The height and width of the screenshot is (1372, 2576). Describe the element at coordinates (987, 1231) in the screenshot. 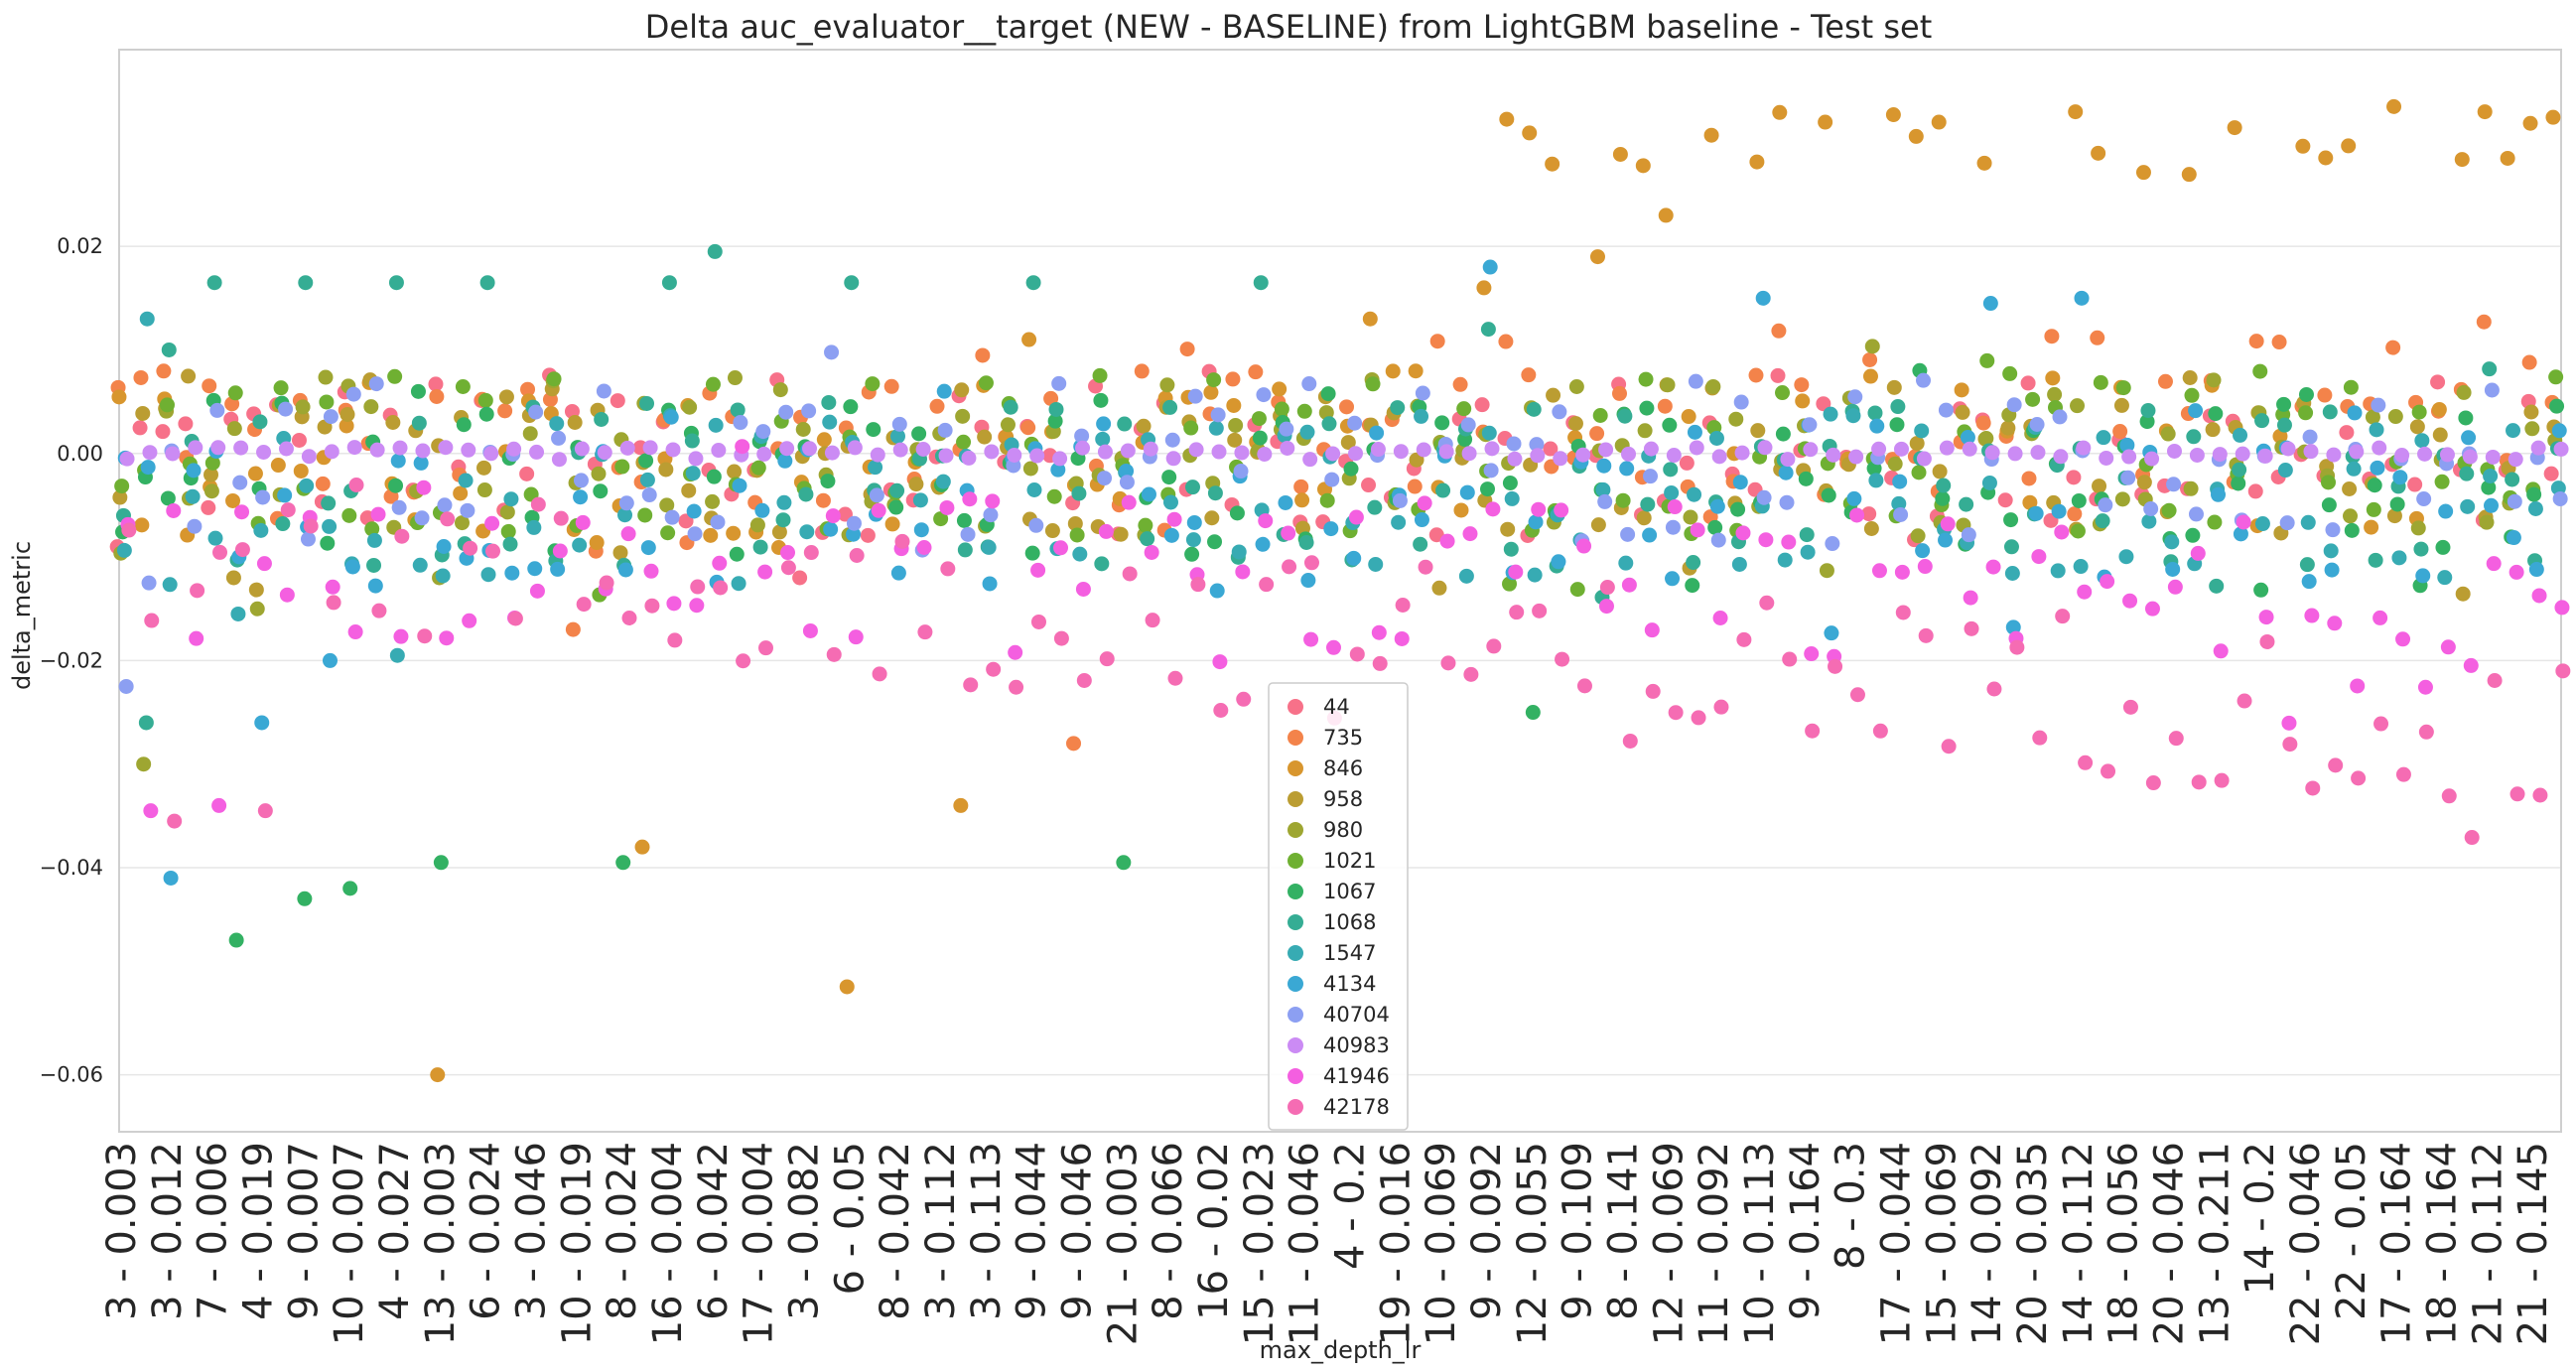

I see `x-tick-label: 3 - 0.113` at that location.